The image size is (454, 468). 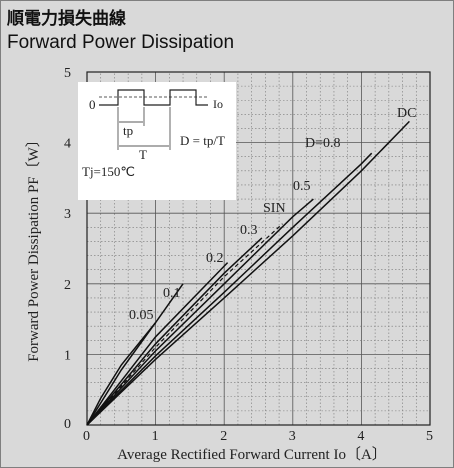 What do you see at coordinates (66, 19) in the screenshot?
I see `chart-title-japanese: 順電力損失曲線` at bounding box center [66, 19].